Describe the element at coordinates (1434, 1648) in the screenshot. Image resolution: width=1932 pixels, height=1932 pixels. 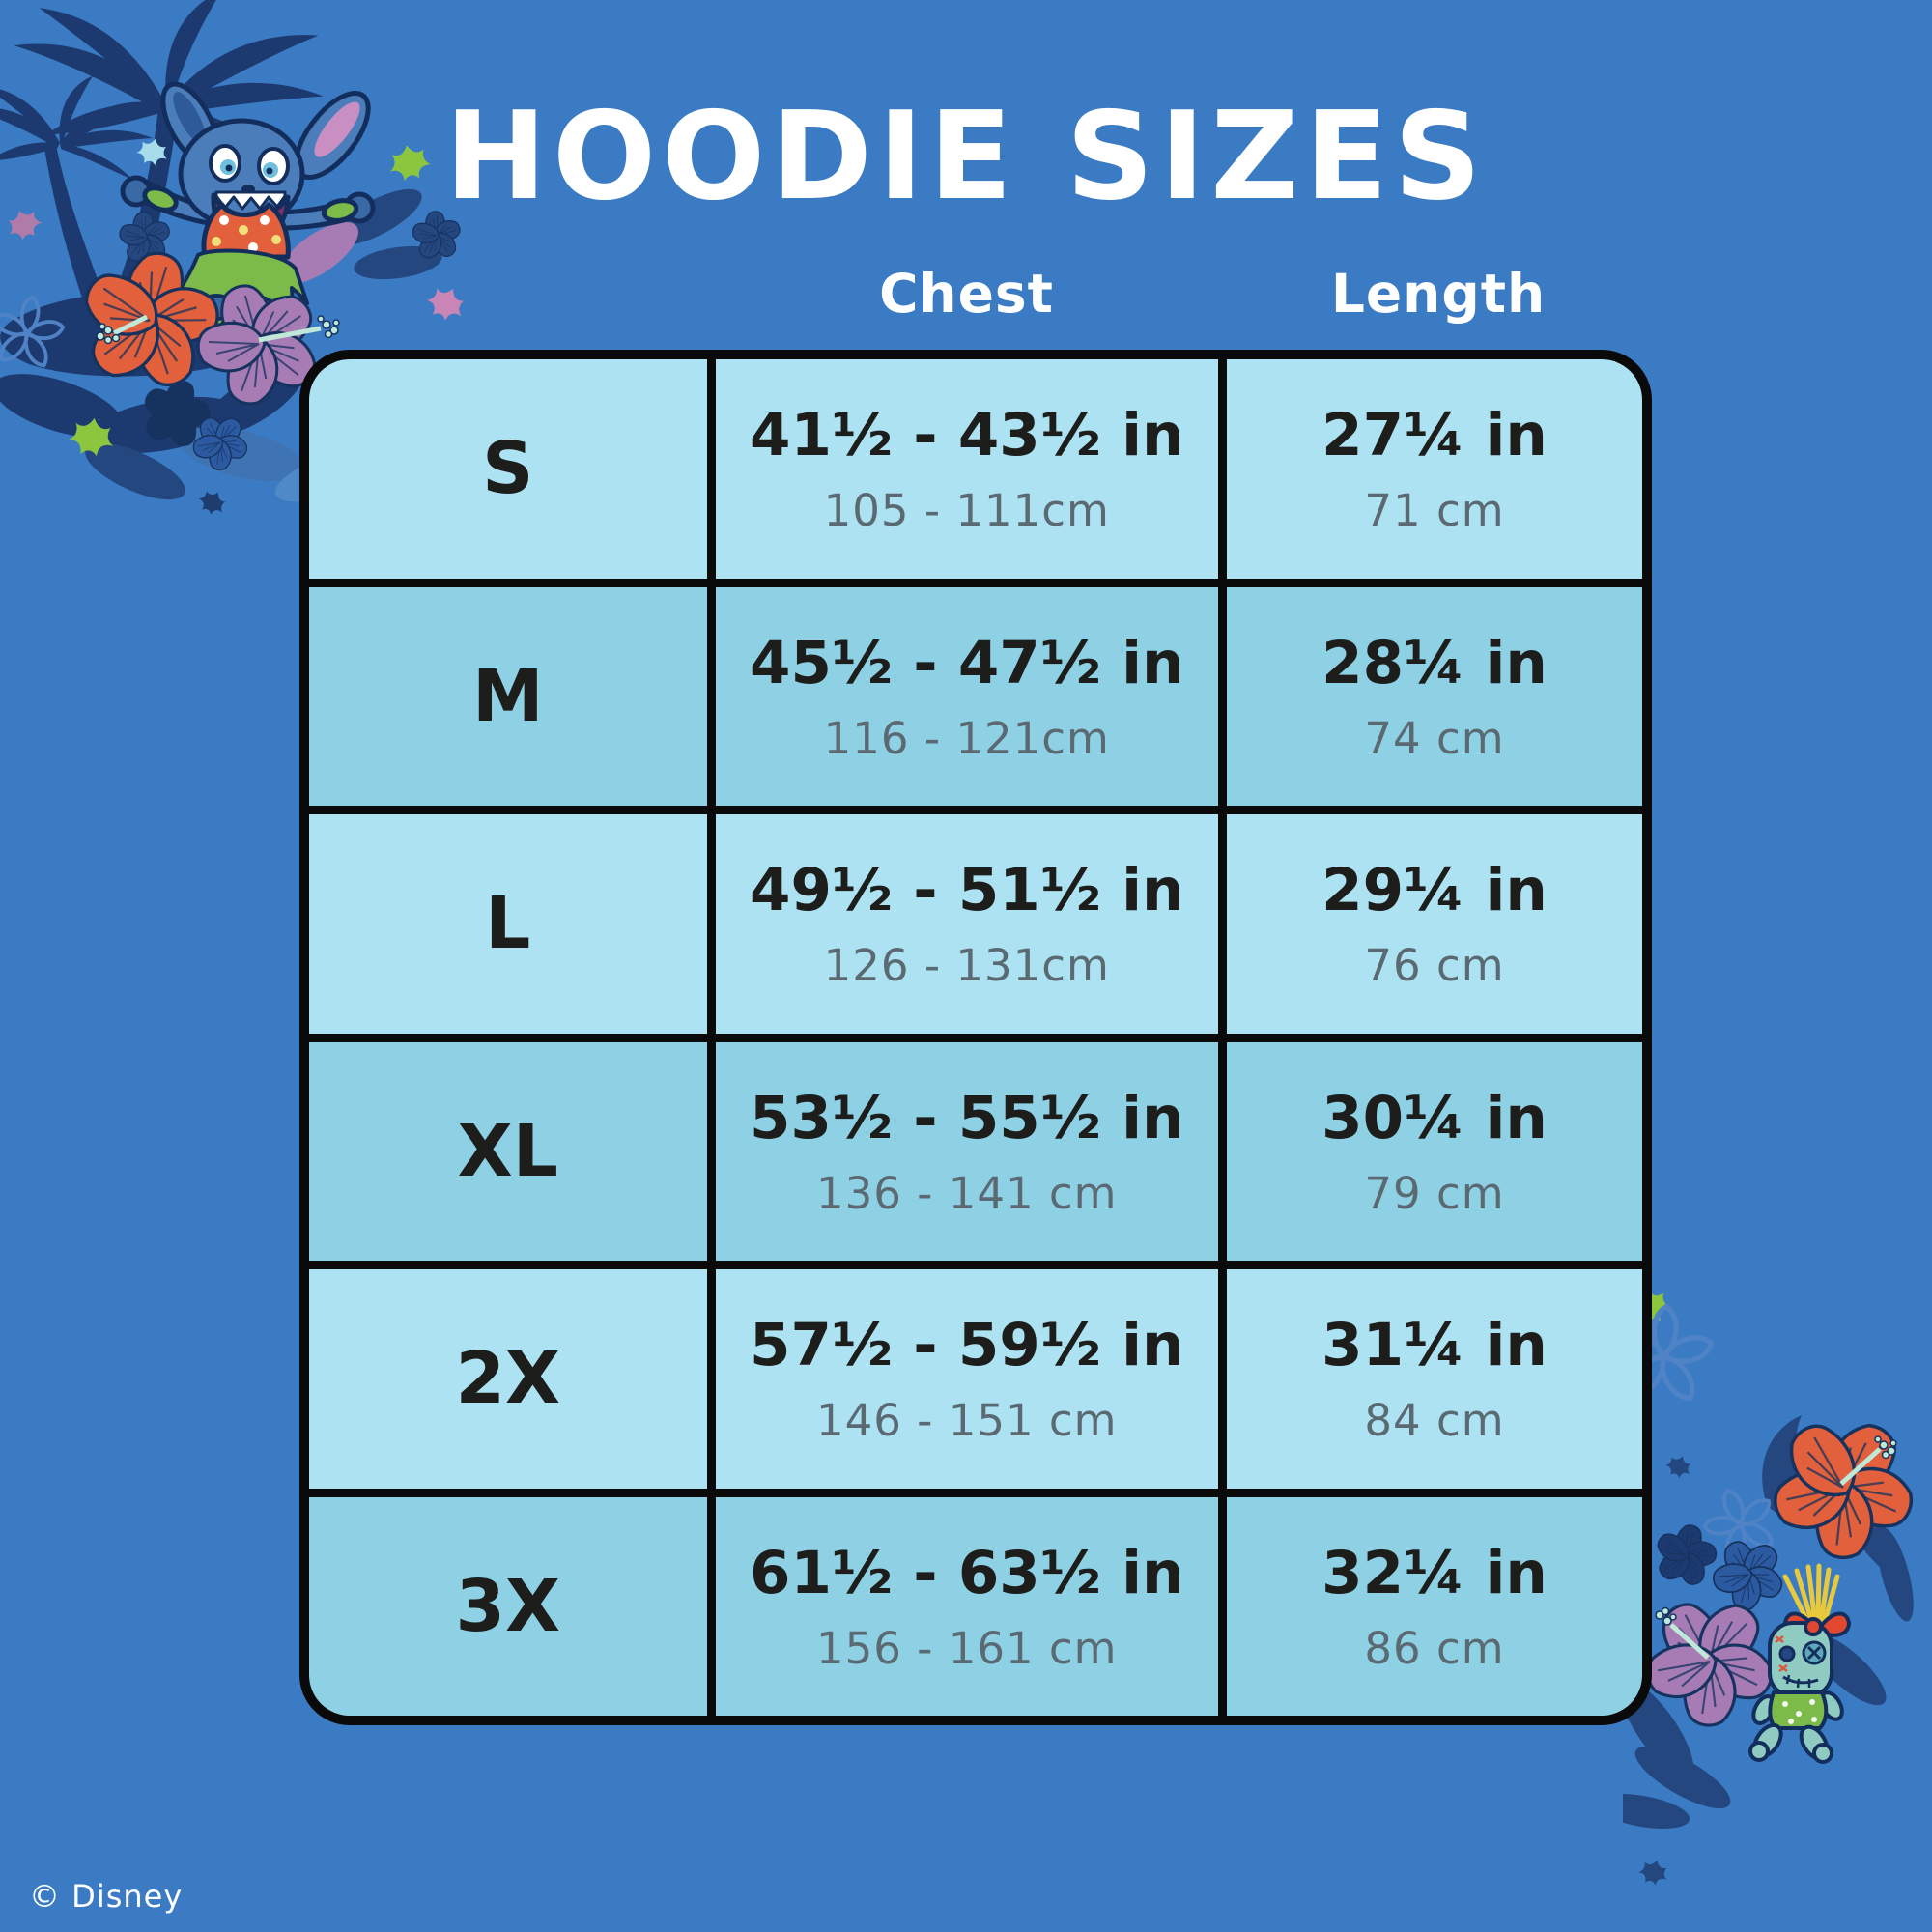
I see `length-centimeters: 86 cm` at that location.